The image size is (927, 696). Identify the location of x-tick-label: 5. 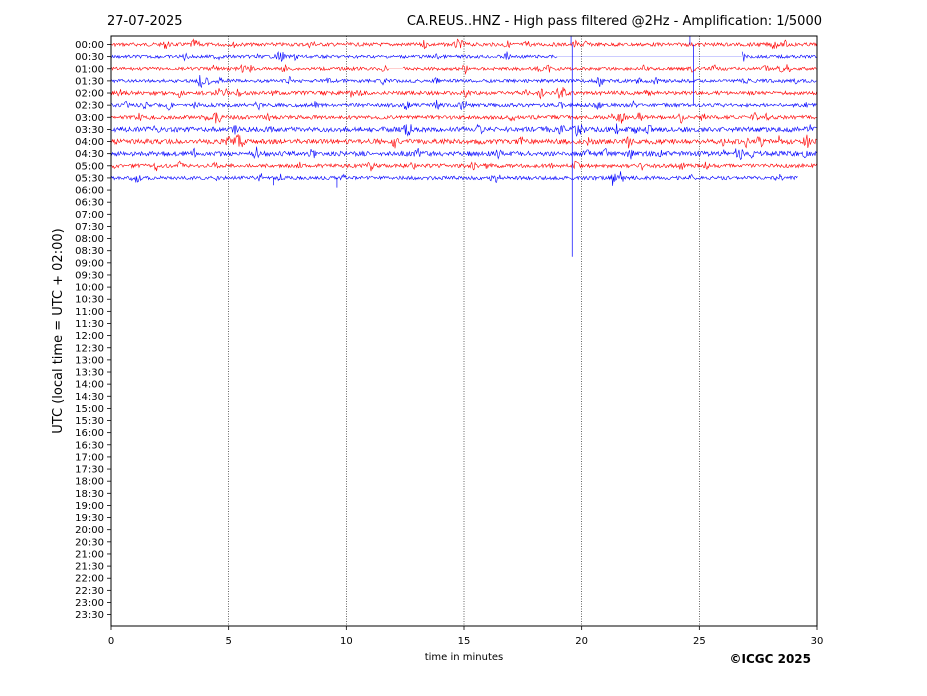
(228, 641).